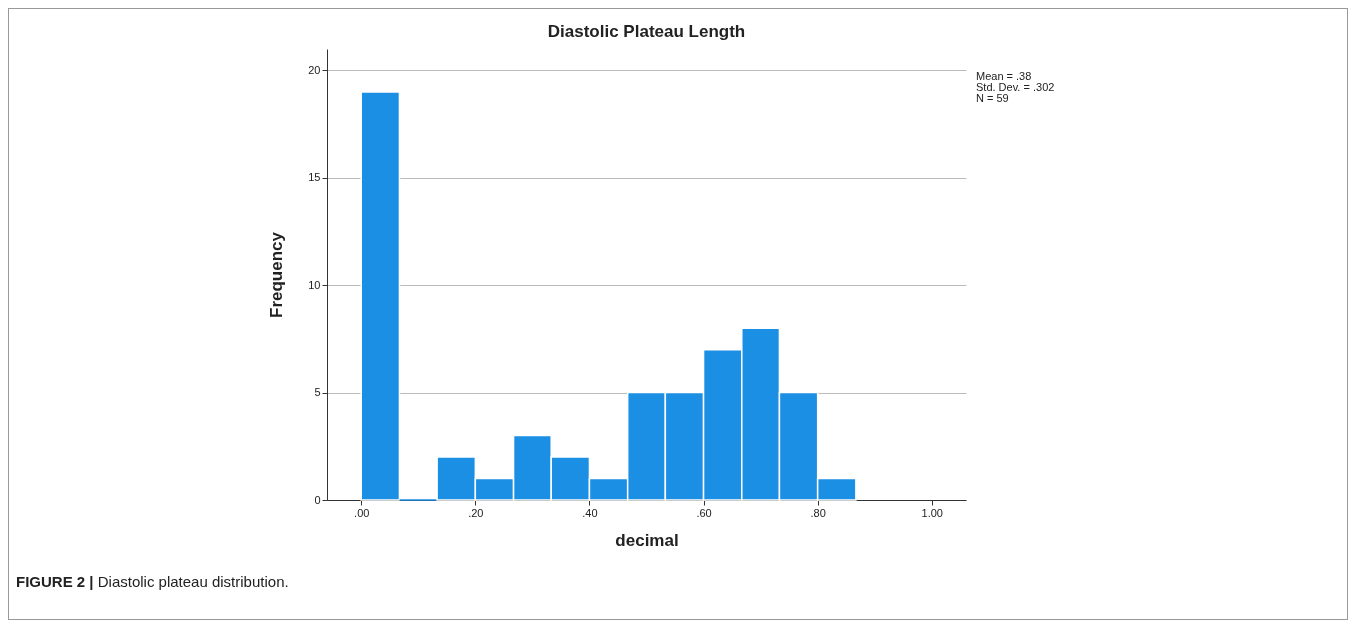 This screenshot has height=627, width=1357. I want to click on y-tick-label: 0, so click(317, 499).